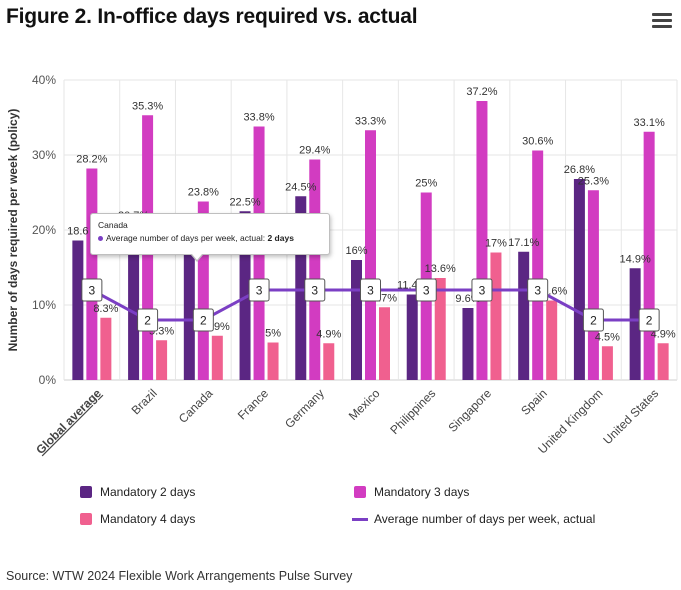 This screenshot has height=590, width=681. Describe the element at coordinates (273, 334) in the screenshot. I see `bar-data-label: 5%` at that location.